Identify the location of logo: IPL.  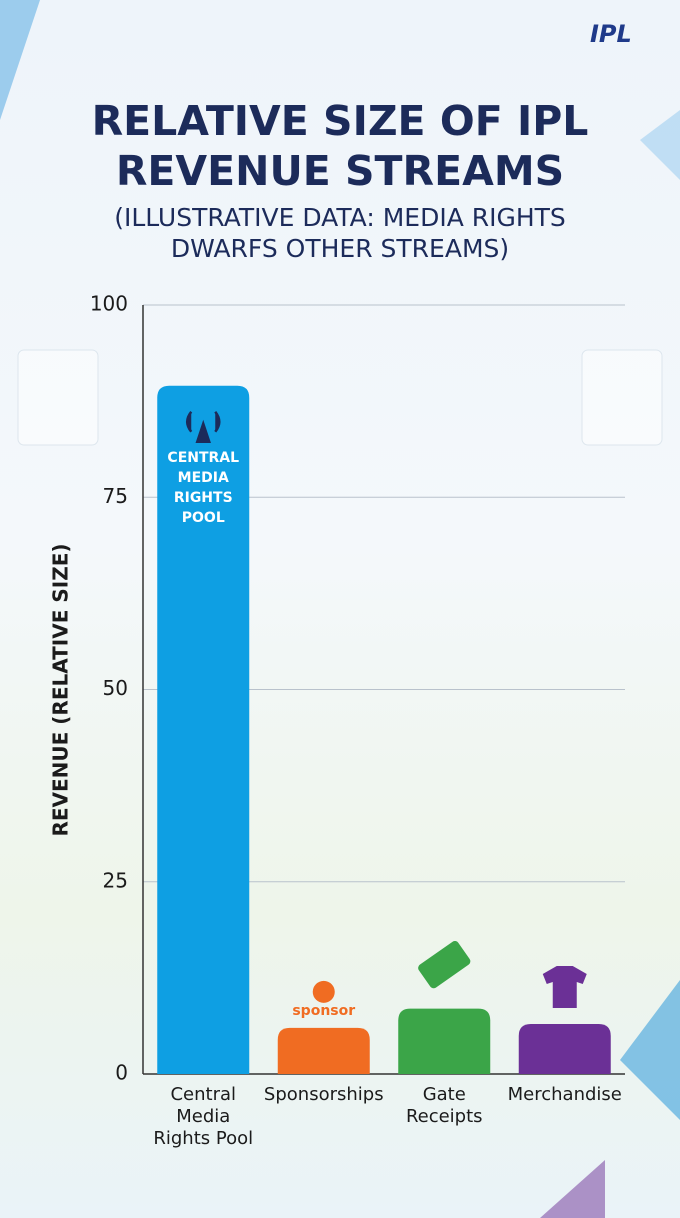
(611, 34).